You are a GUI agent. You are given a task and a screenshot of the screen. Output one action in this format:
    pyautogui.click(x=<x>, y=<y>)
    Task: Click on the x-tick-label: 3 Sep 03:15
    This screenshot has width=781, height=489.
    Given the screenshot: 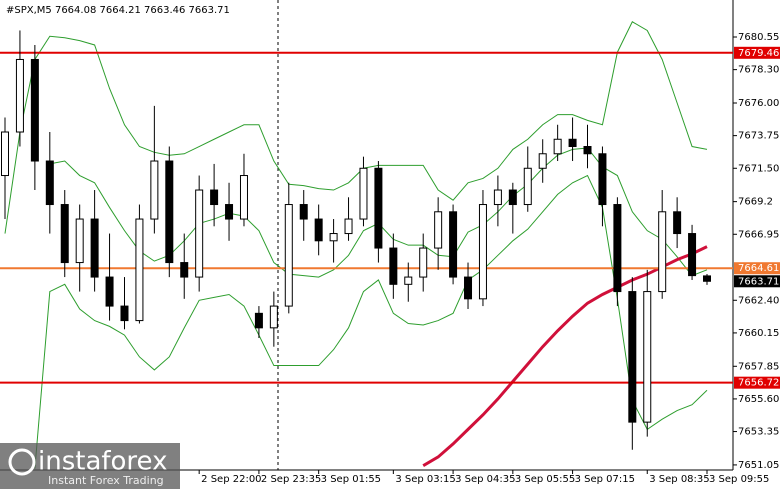 What is the action you would take?
    pyautogui.click(x=425, y=479)
    